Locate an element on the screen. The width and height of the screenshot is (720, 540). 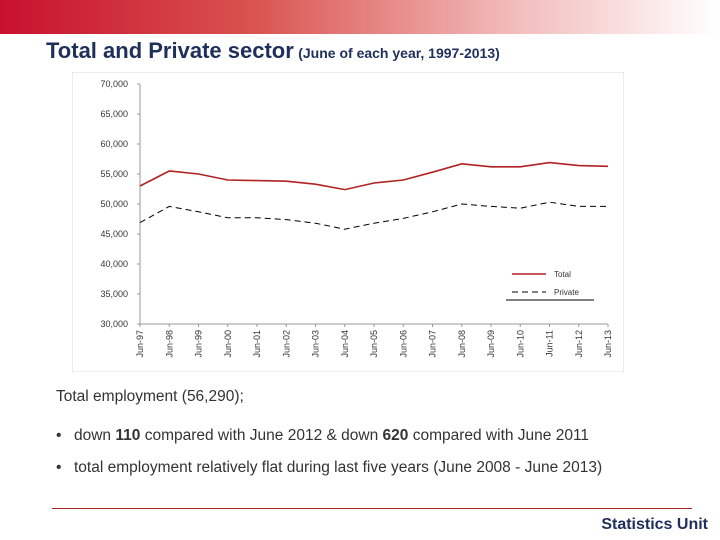
summary-text: Total employment (56,290); is located at coordinates (150, 396).